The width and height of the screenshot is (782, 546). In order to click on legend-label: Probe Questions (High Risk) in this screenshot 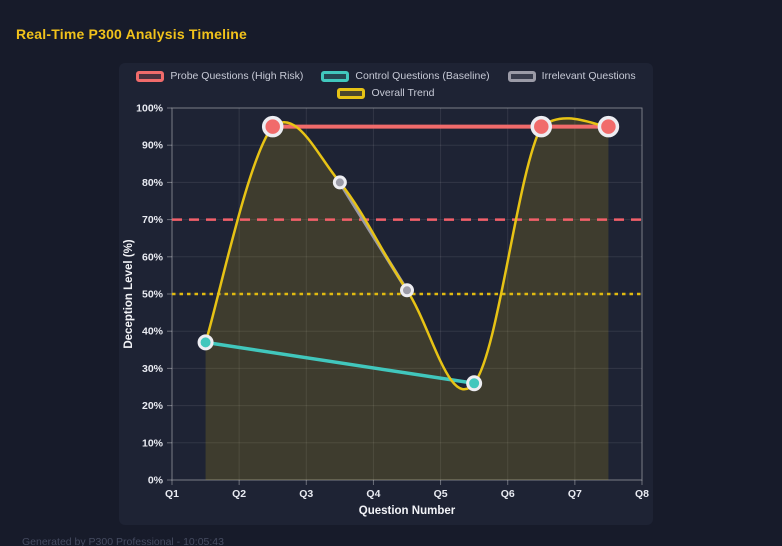, I will do `click(237, 76)`.